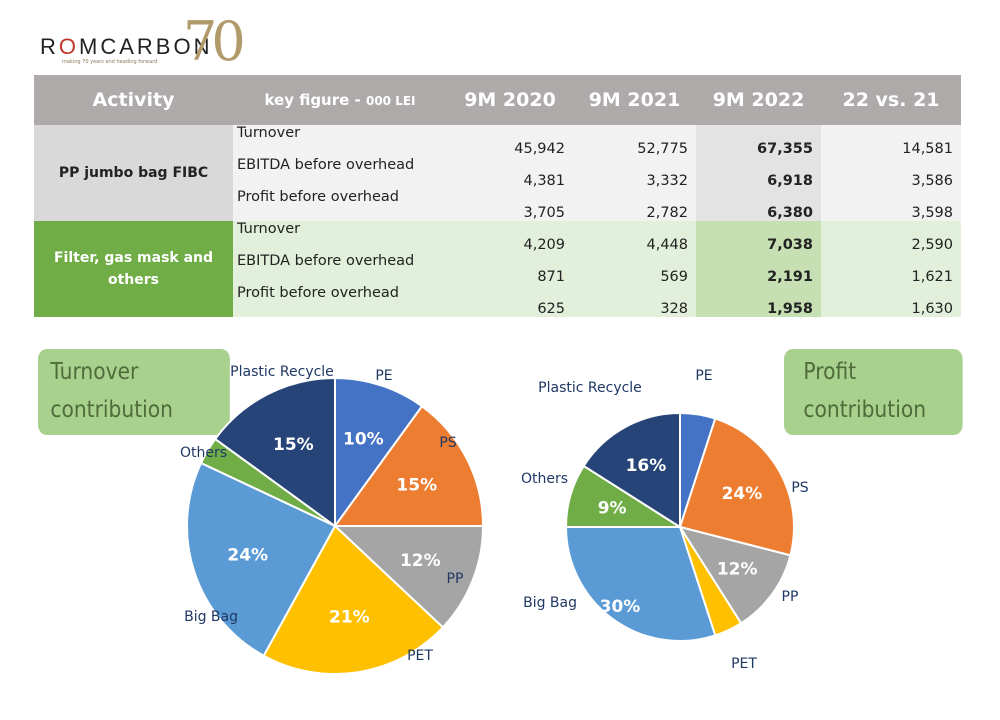 This screenshot has width=1000, height=720. What do you see at coordinates (133, 100) in the screenshot?
I see `header-activity: Activity` at bounding box center [133, 100].